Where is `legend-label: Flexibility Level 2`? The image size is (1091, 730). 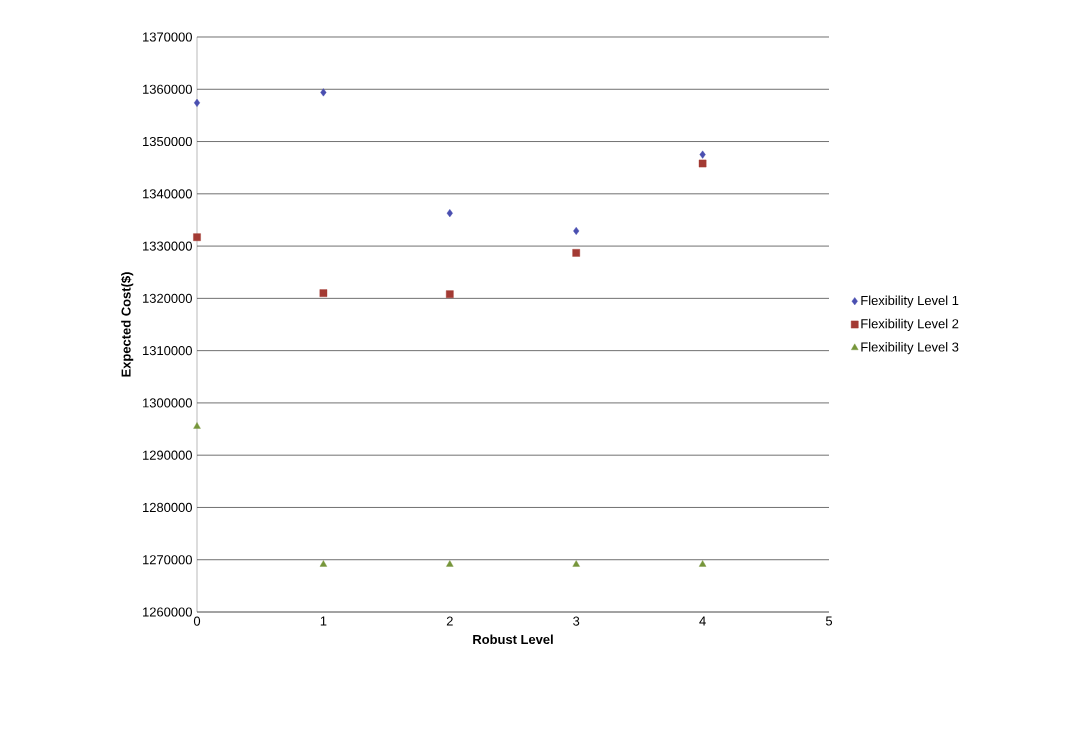 legend-label: Flexibility Level 2 is located at coordinates (910, 324).